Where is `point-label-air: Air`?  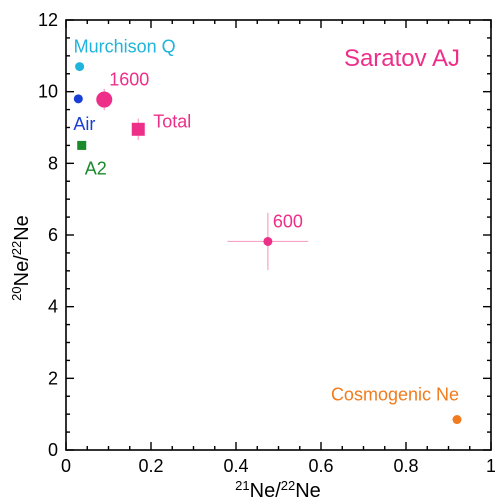 point-label-air: Air is located at coordinates (84, 124).